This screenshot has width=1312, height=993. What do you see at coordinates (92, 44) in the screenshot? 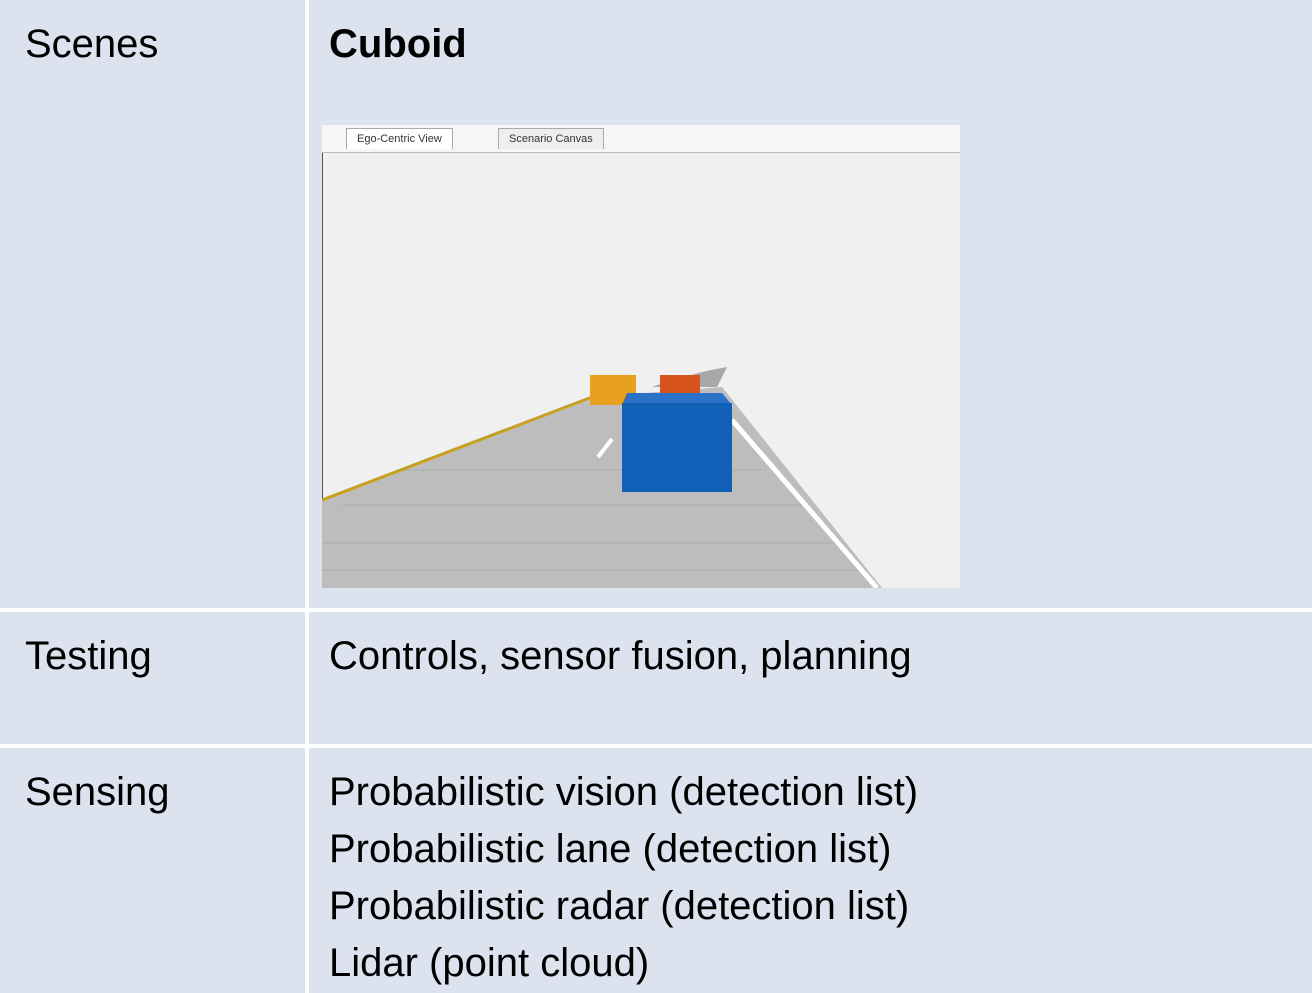
I see `row-label: Scenes` at bounding box center [92, 44].